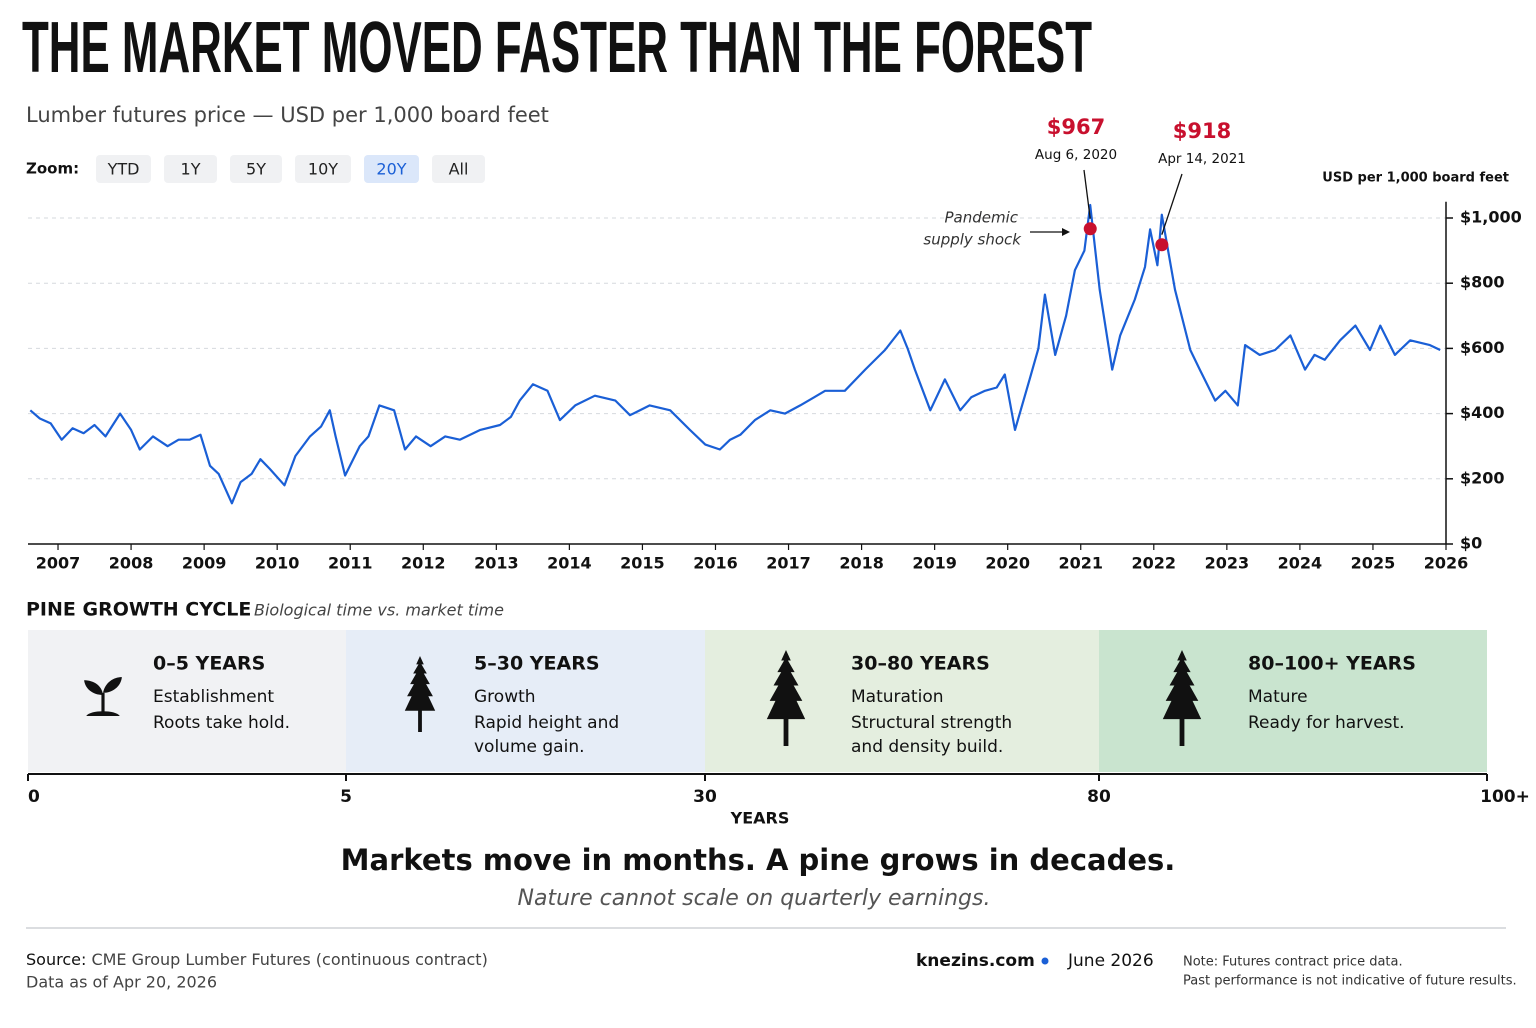 The image size is (1536, 1028). I want to click on stage-text: volume gain., so click(529, 747).